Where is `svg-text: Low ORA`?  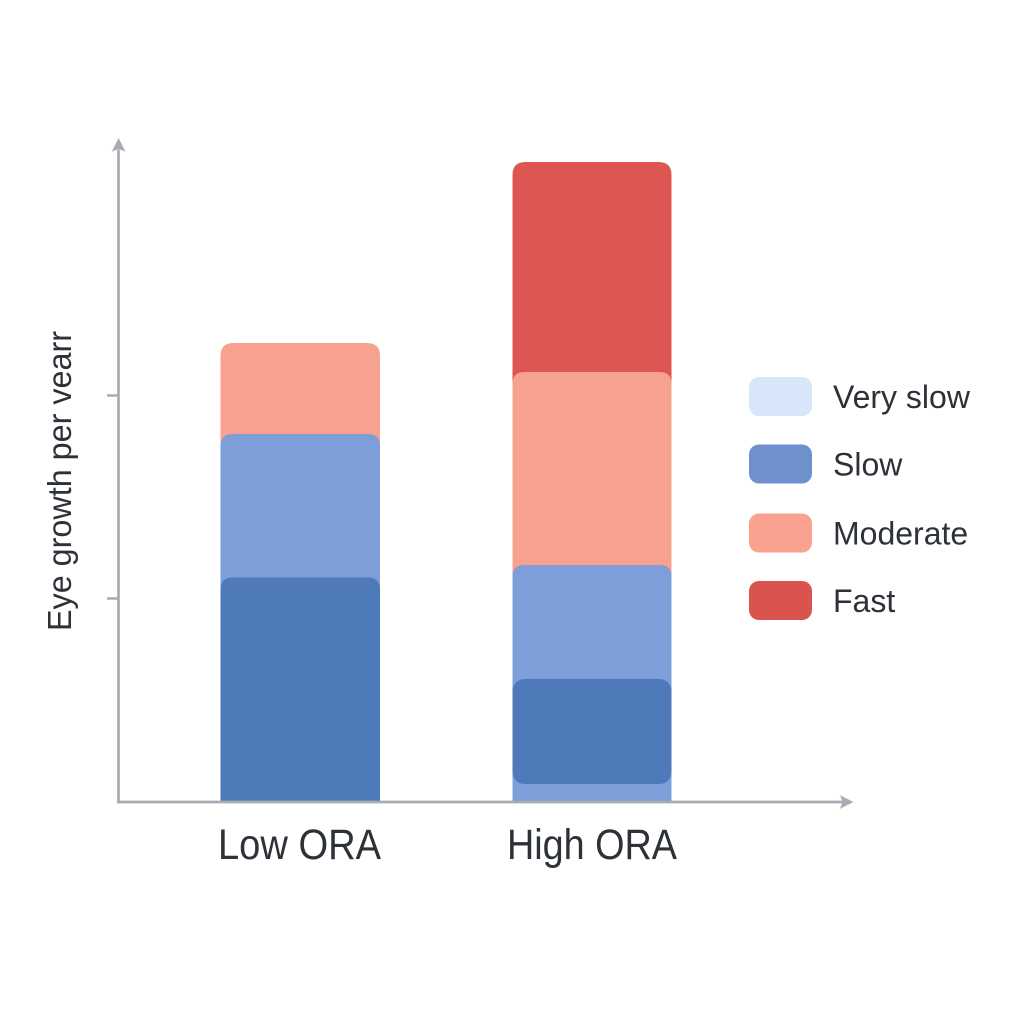
svg-text: Low ORA is located at coordinates (299, 845).